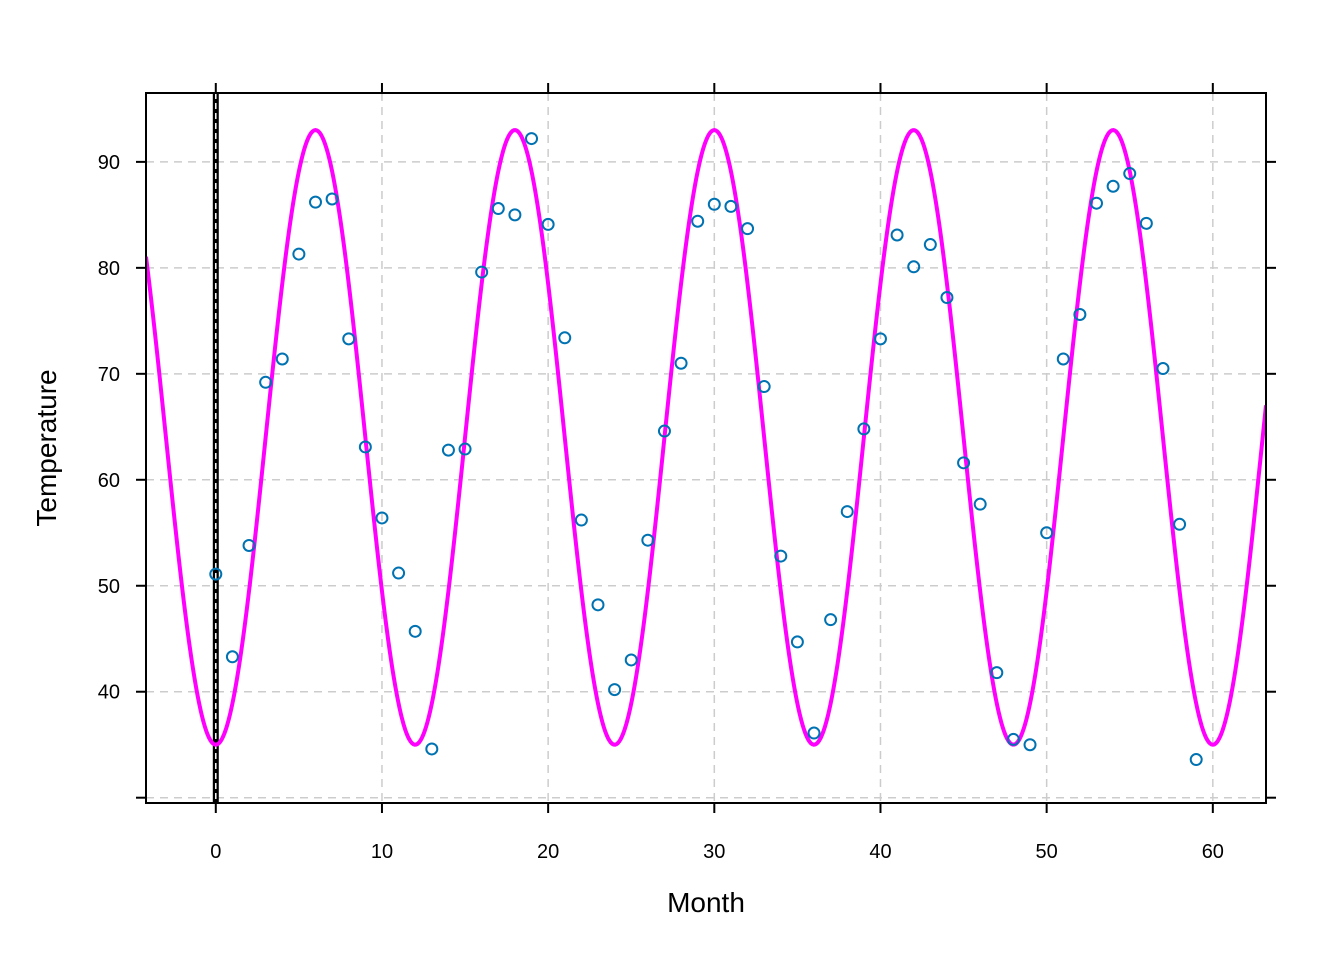  What do you see at coordinates (1047, 852) in the screenshot?
I see `x-tick-label: 50` at bounding box center [1047, 852].